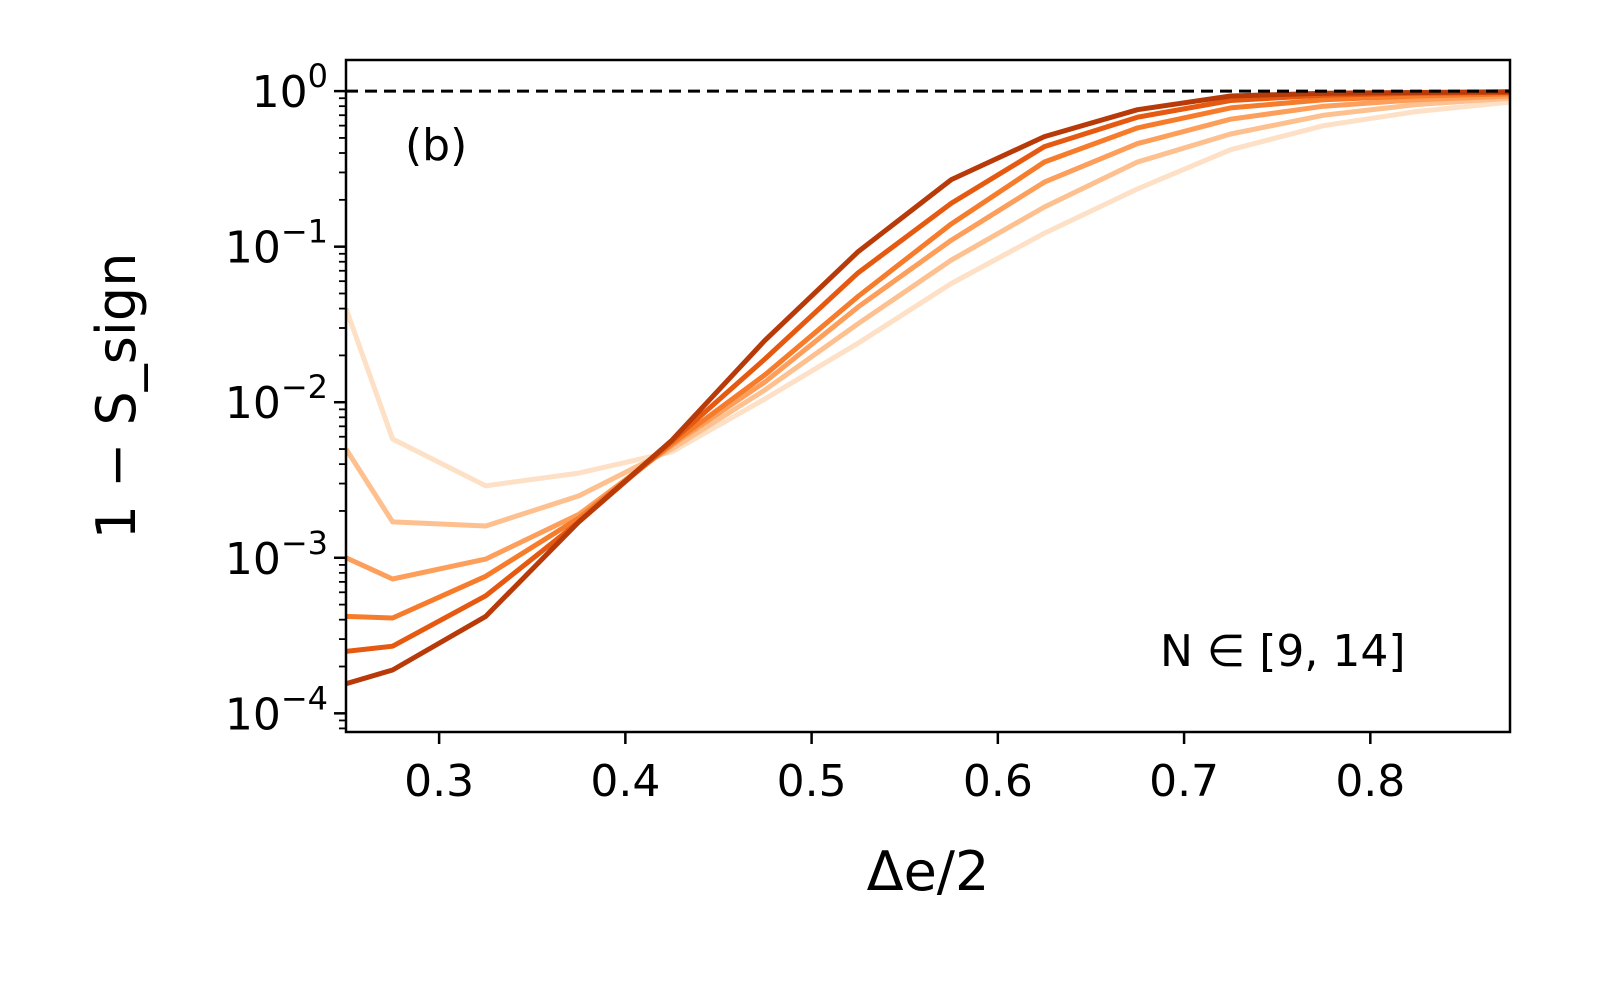 The width and height of the screenshot is (1600, 1000). Describe the element at coordinates (436, 145) in the screenshot. I see `panel-label: (b)` at that location.